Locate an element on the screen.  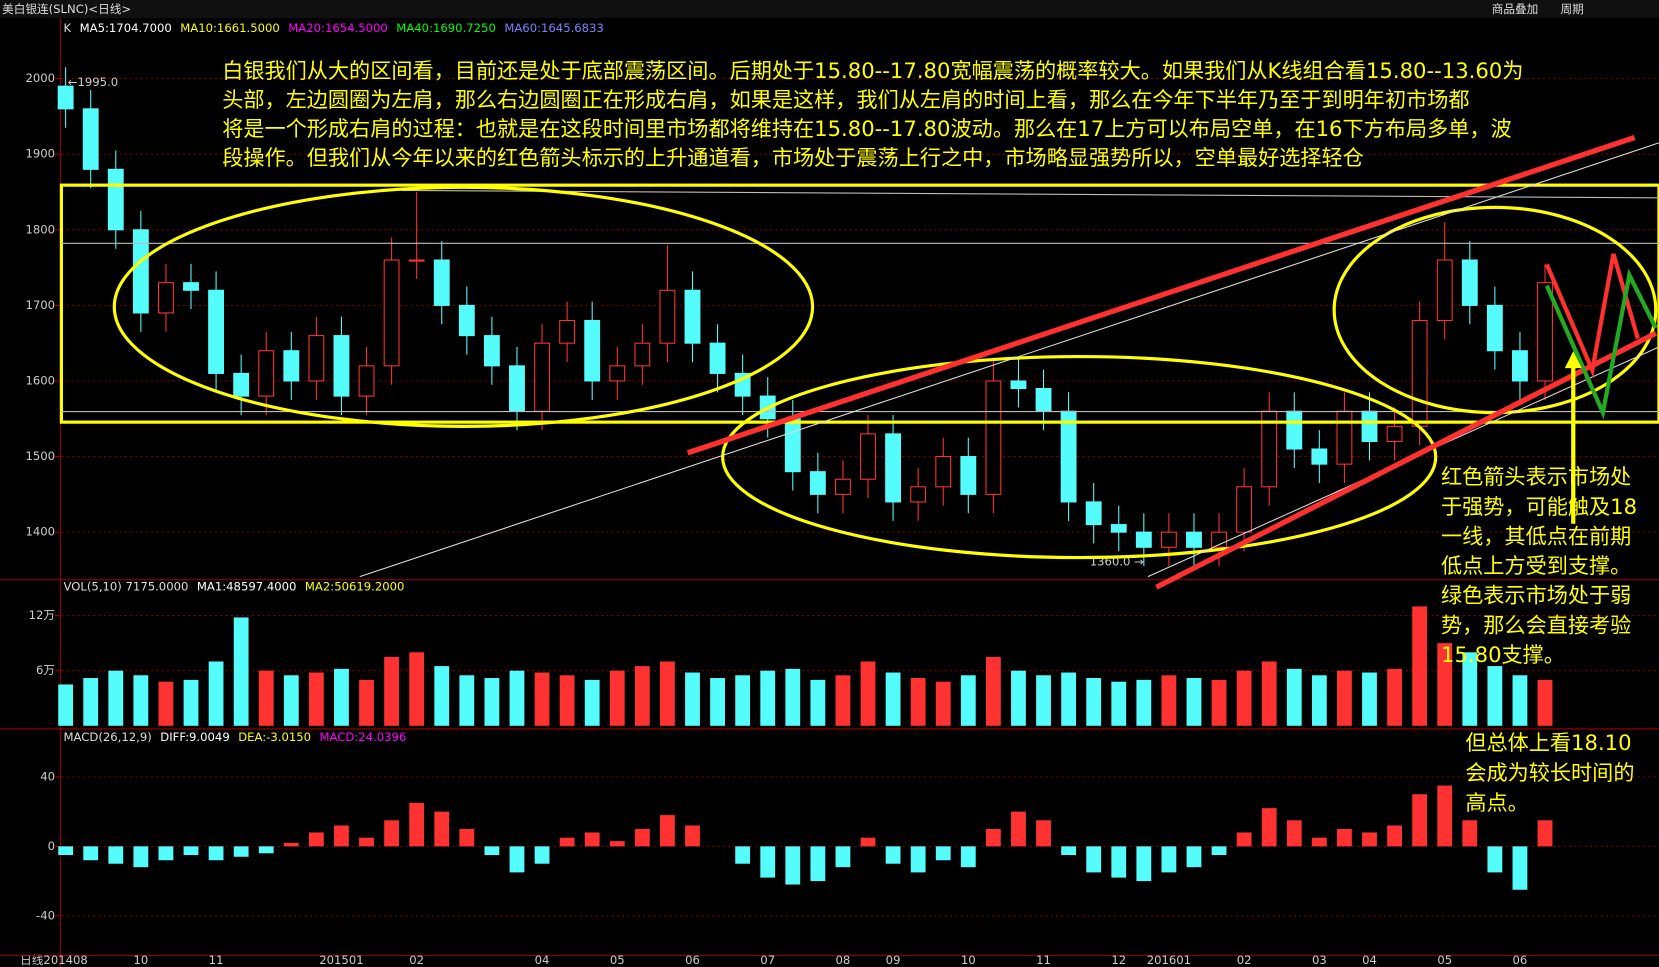
y-tick-label: 40 is located at coordinates (47, 776).